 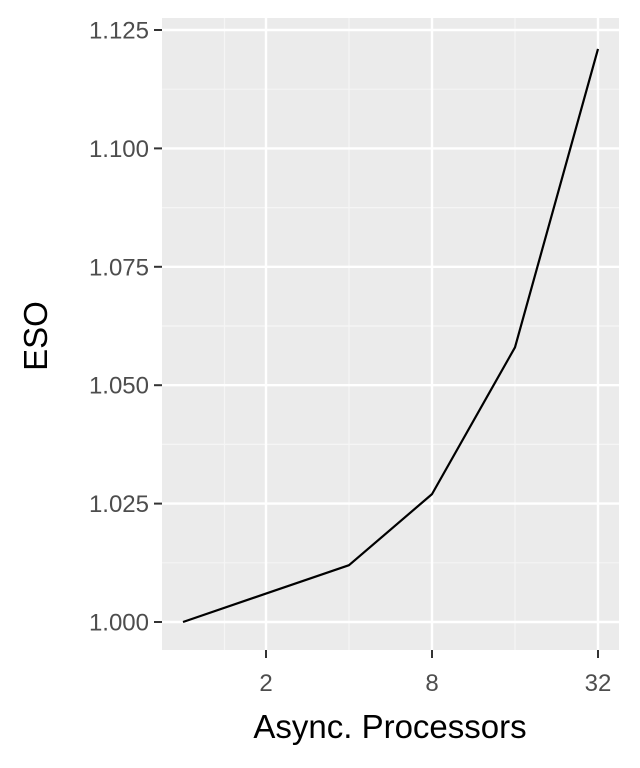 What do you see at coordinates (119, 149) in the screenshot?
I see `y-tick-label: 1.100` at bounding box center [119, 149].